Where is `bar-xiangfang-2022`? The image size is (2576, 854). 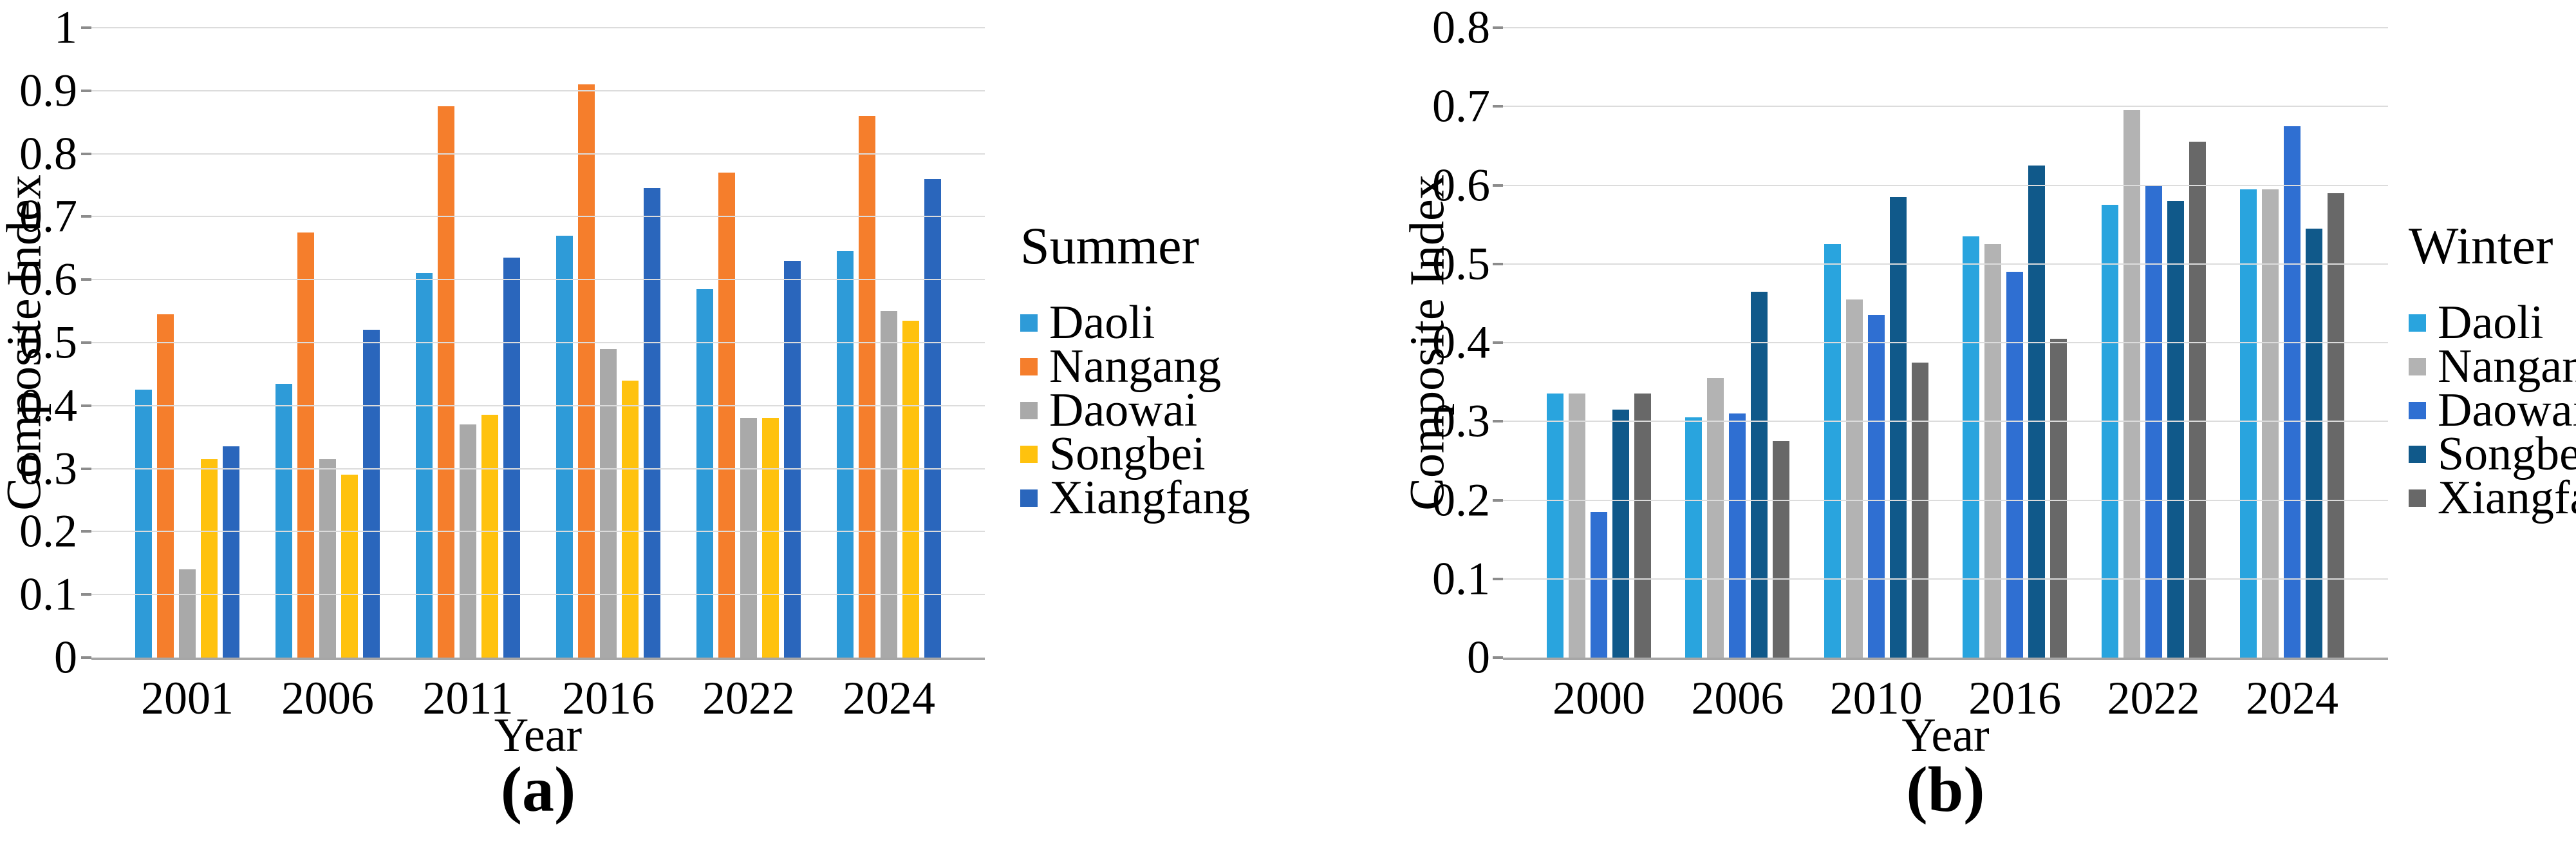 bar-xiangfang-2022 is located at coordinates (792, 459).